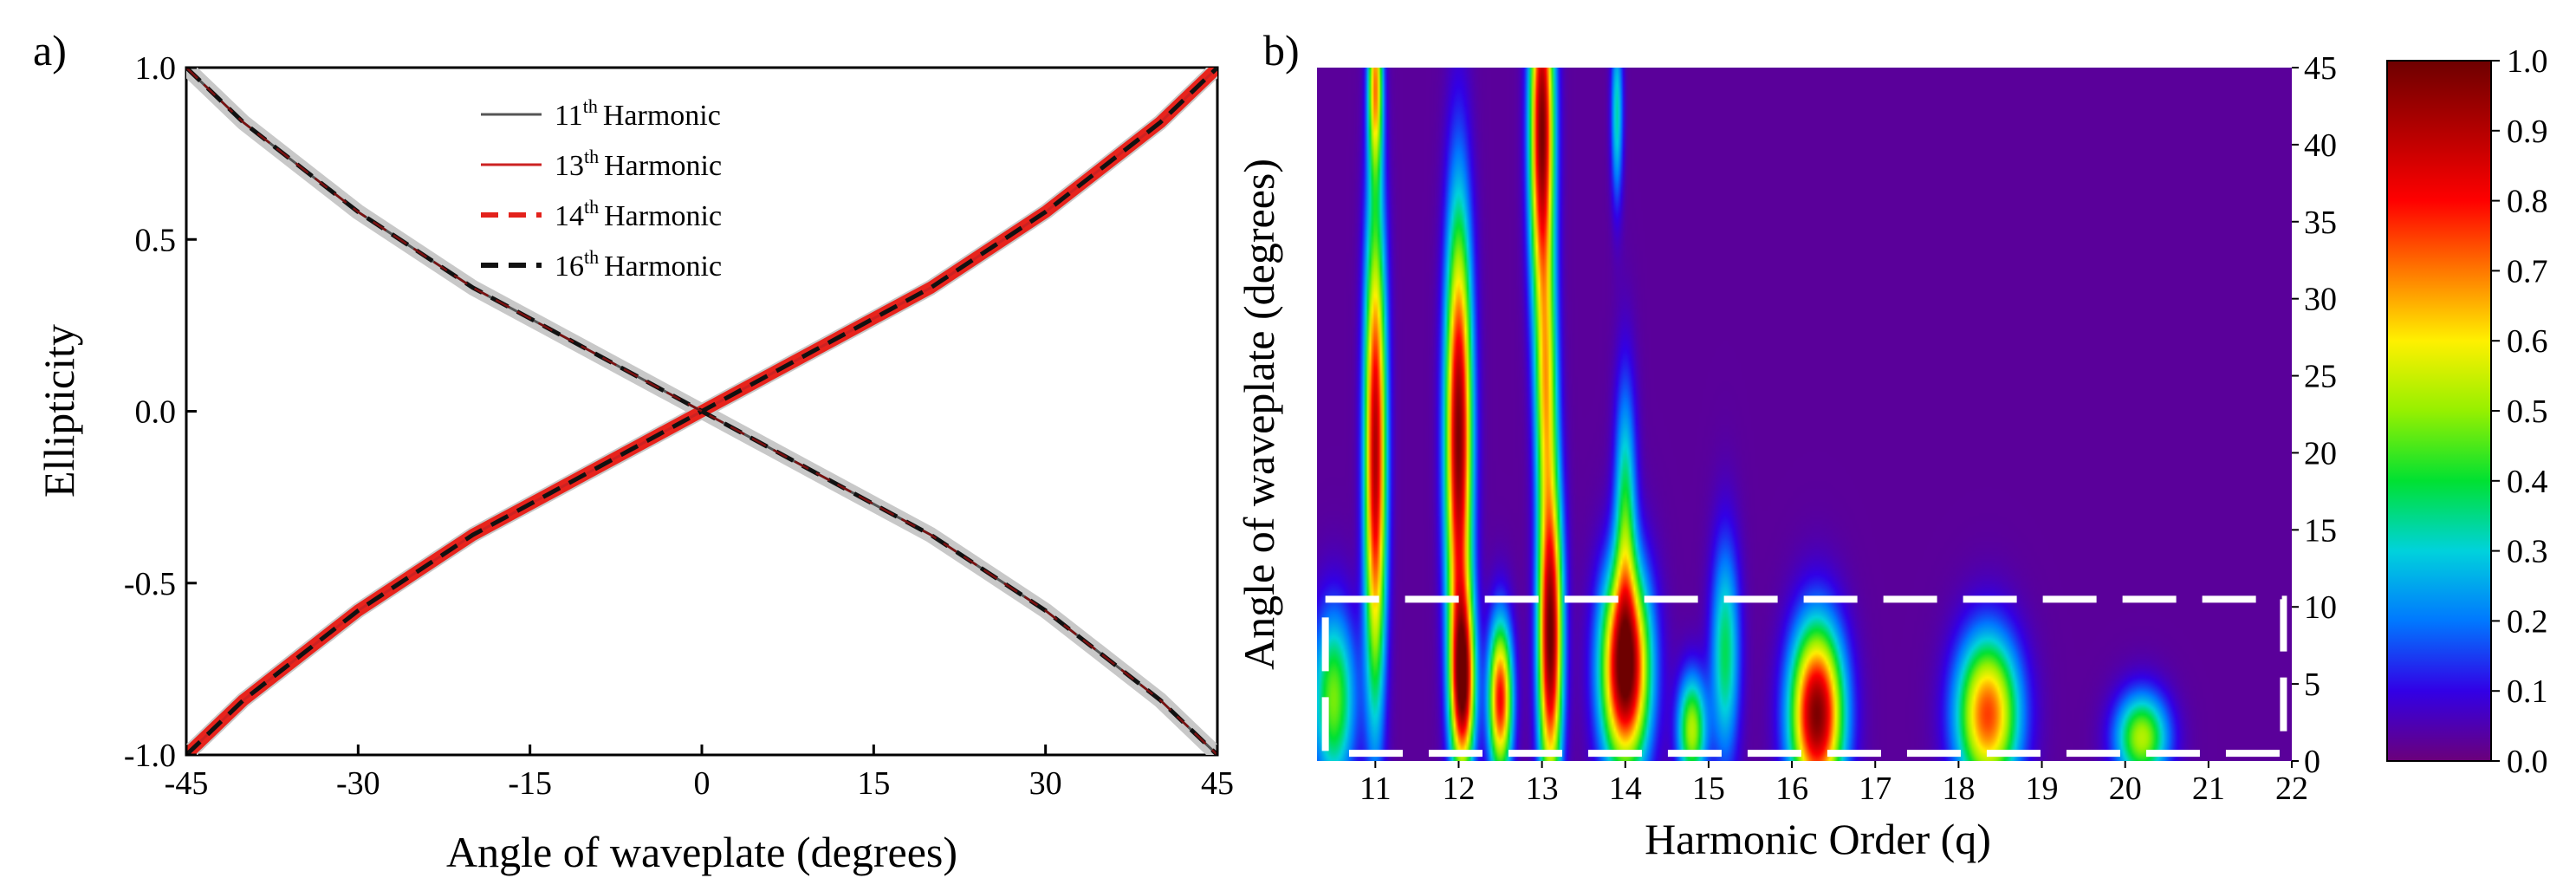  Describe the element at coordinates (156, 412) in the screenshot. I see `y-tick-label-a: 0.0` at that location.